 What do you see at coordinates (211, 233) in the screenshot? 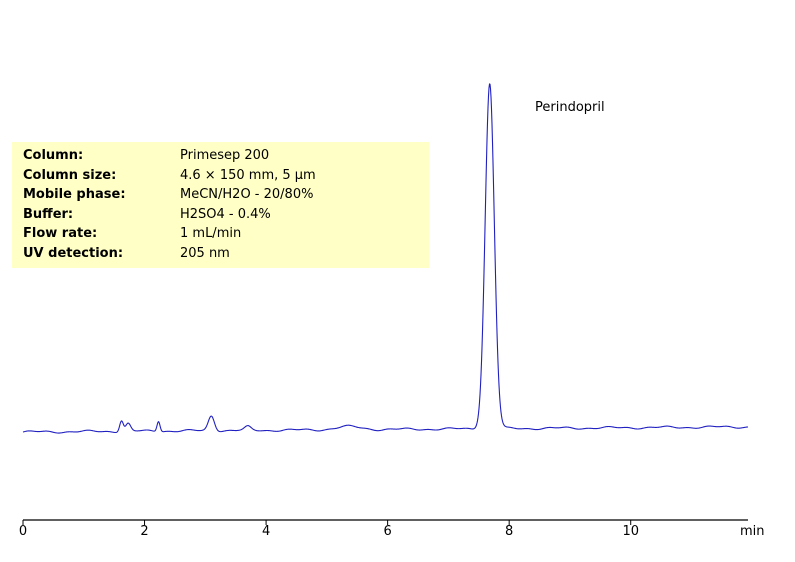
I see `info-value: 1 mL/min` at bounding box center [211, 233].